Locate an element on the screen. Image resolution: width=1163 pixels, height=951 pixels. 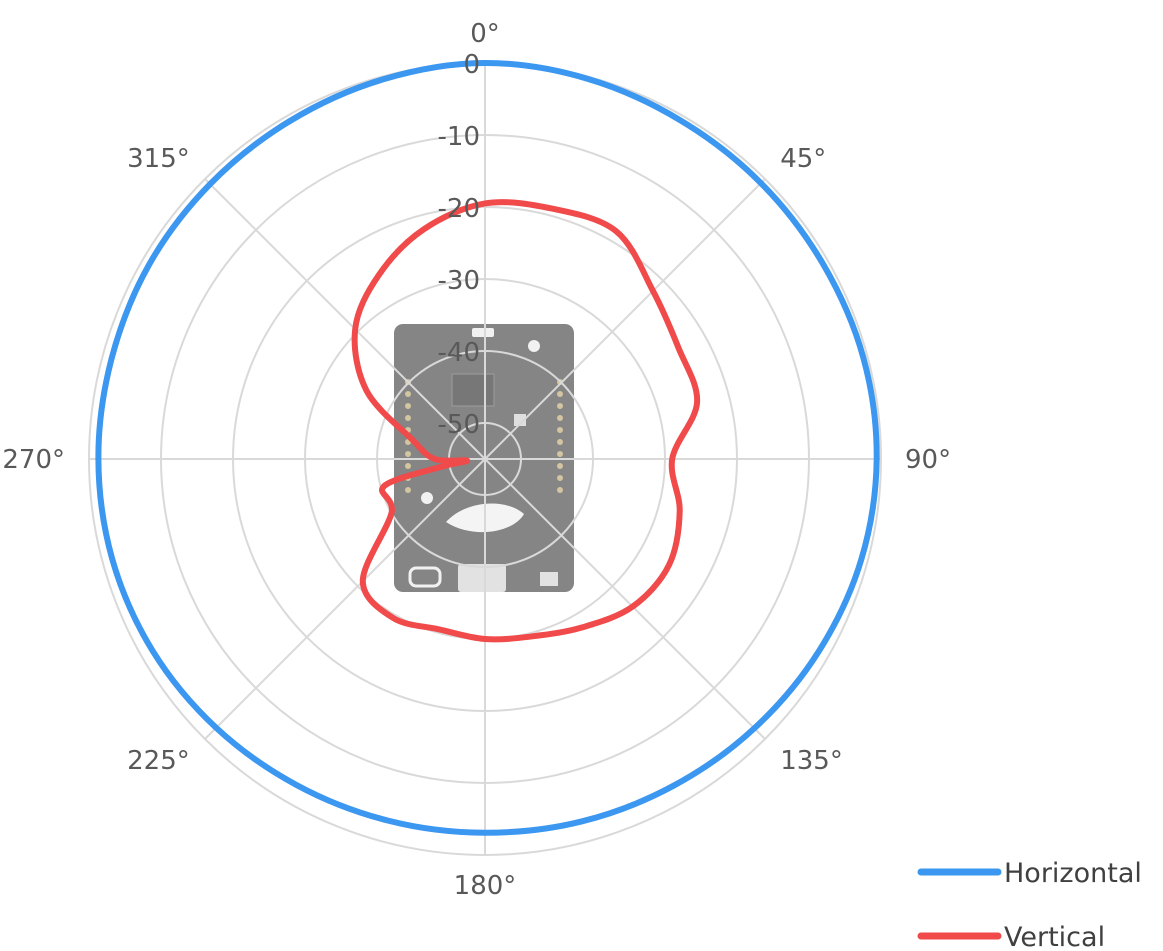
angle-label: 45° is located at coordinates (803, 159).